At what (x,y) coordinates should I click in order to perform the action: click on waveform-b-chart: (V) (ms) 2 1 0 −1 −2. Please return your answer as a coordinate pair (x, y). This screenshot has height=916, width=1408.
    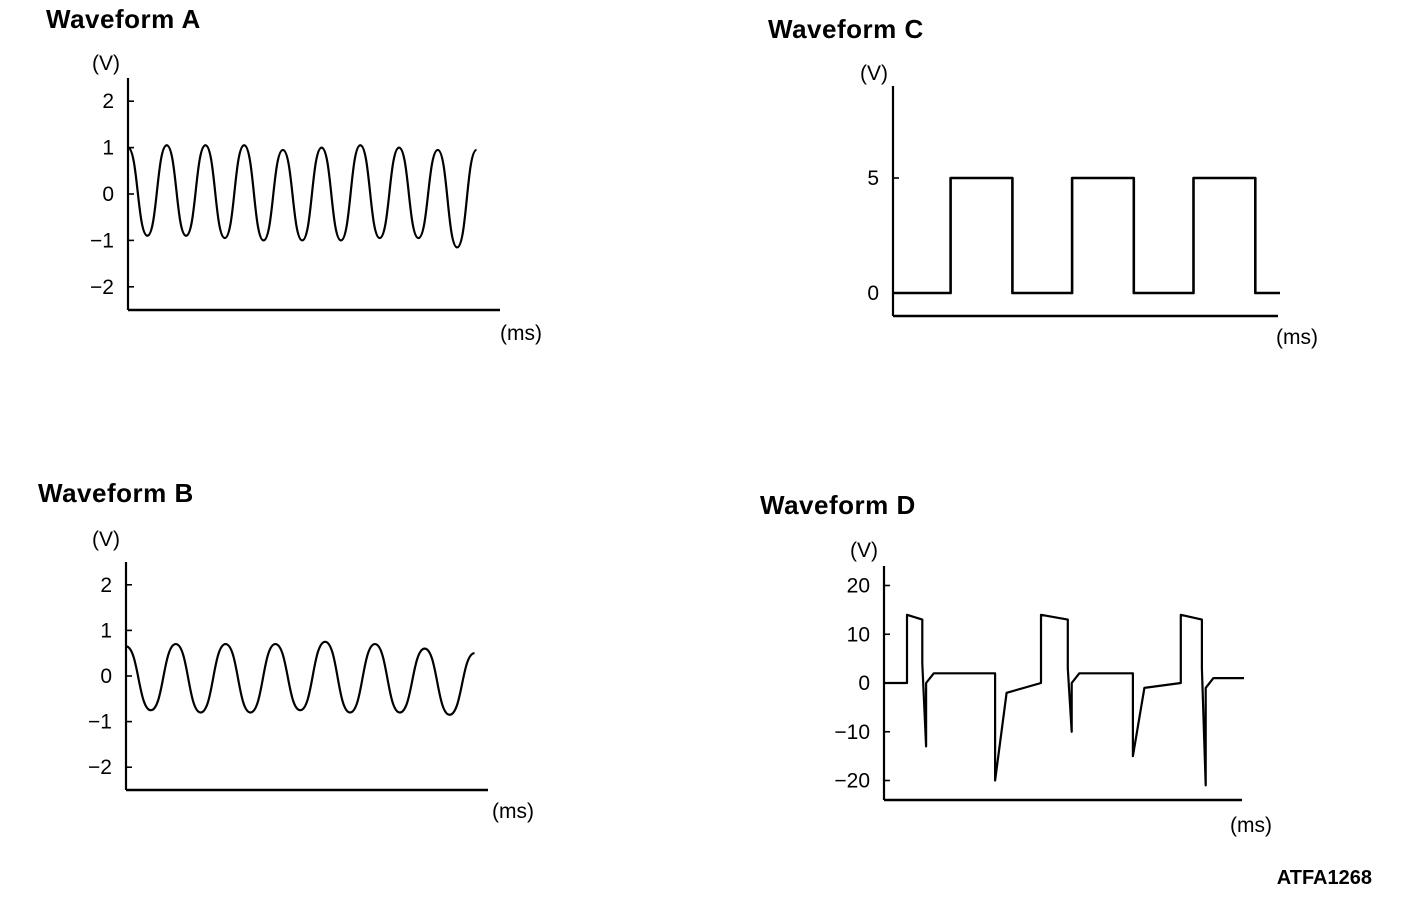
    Looking at the image, I should click on (311, 675).